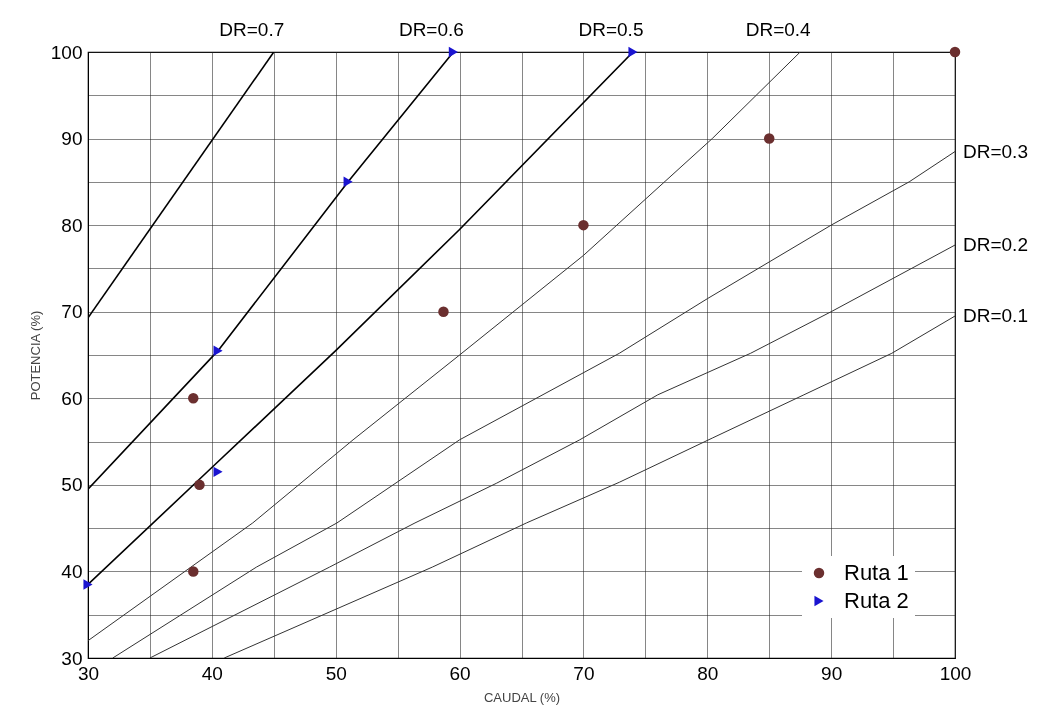  I want to click on x-tick-label: 100, so click(955, 673).